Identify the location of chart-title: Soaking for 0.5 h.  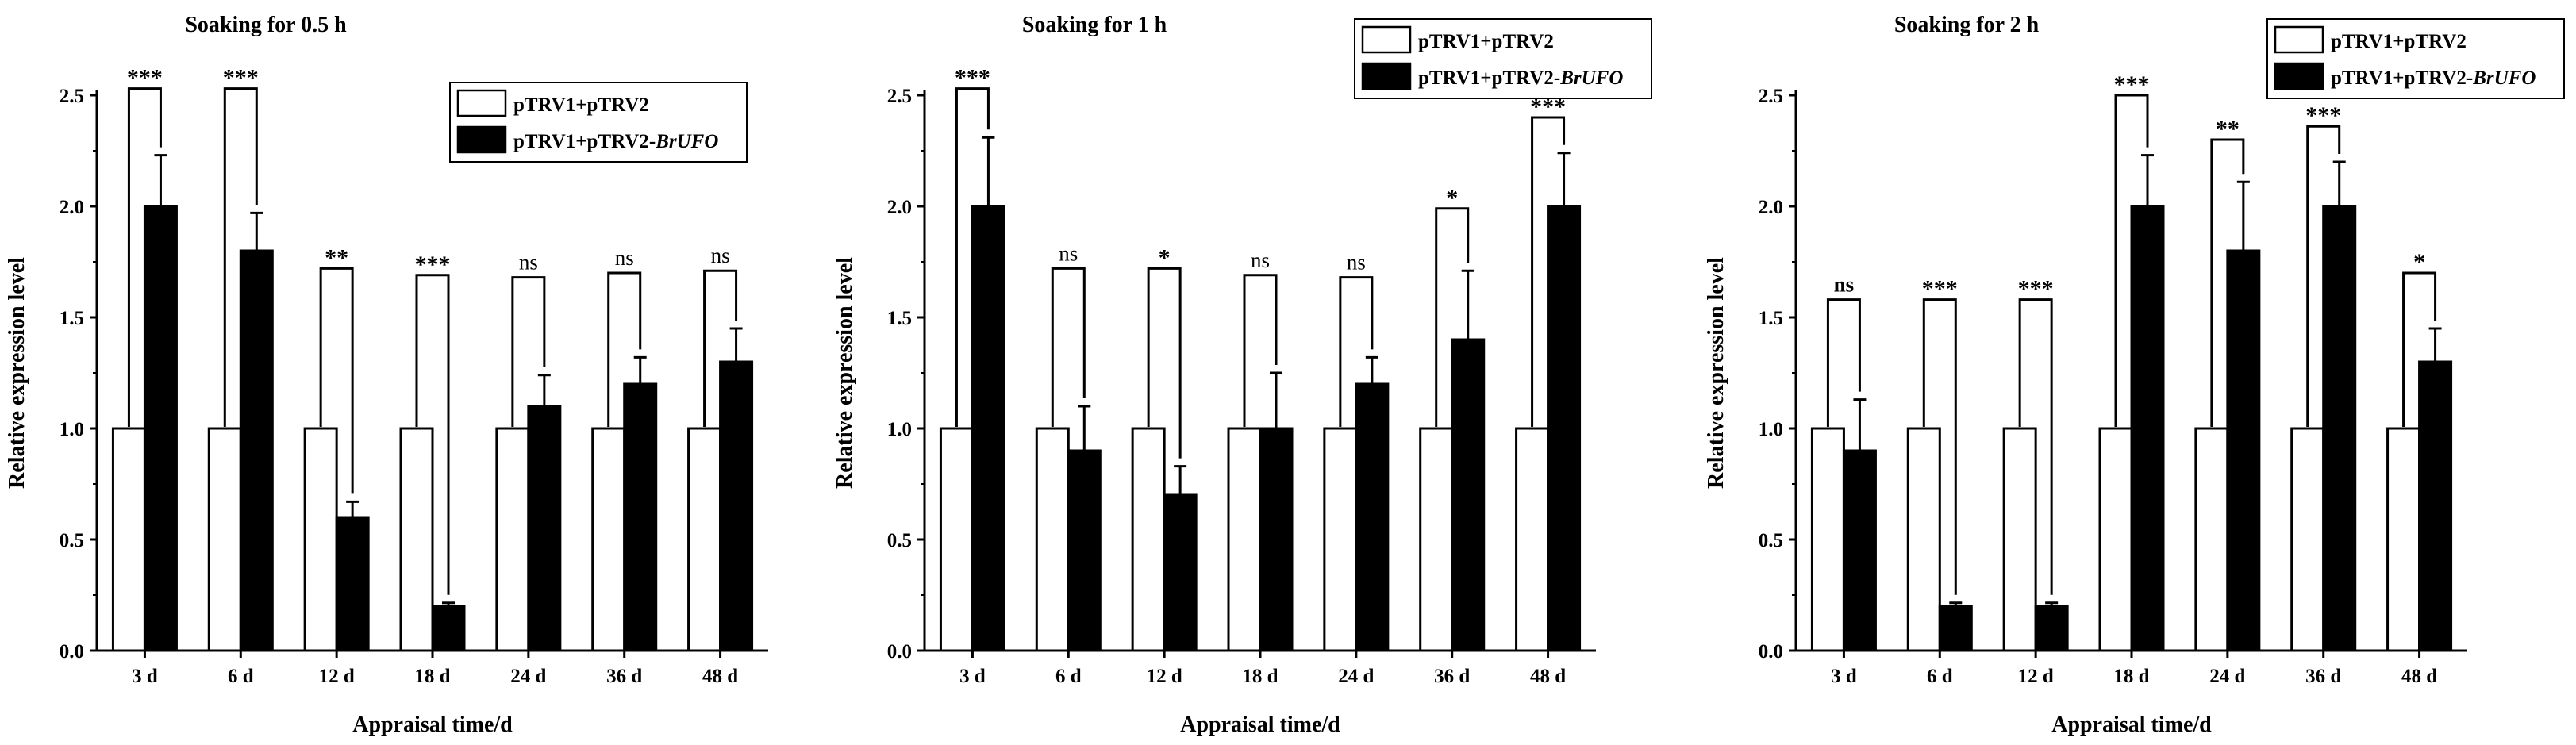
(266, 25).